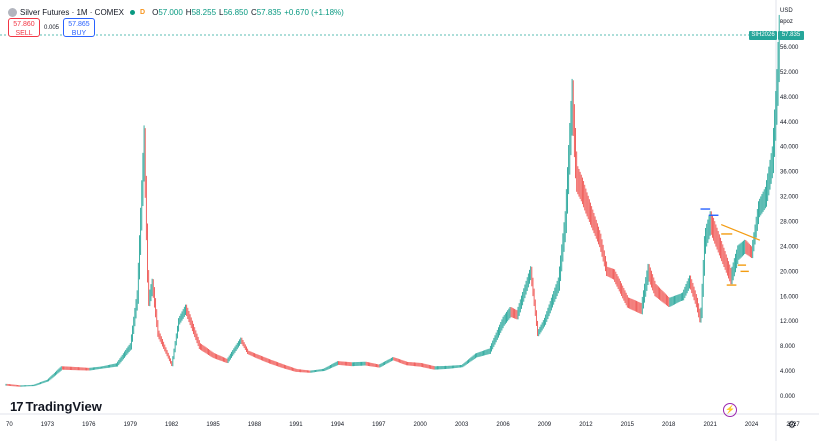 The height and width of the screenshot is (441, 819). Describe the element at coordinates (740, 232) in the screenshot. I see `trend-line` at that location.